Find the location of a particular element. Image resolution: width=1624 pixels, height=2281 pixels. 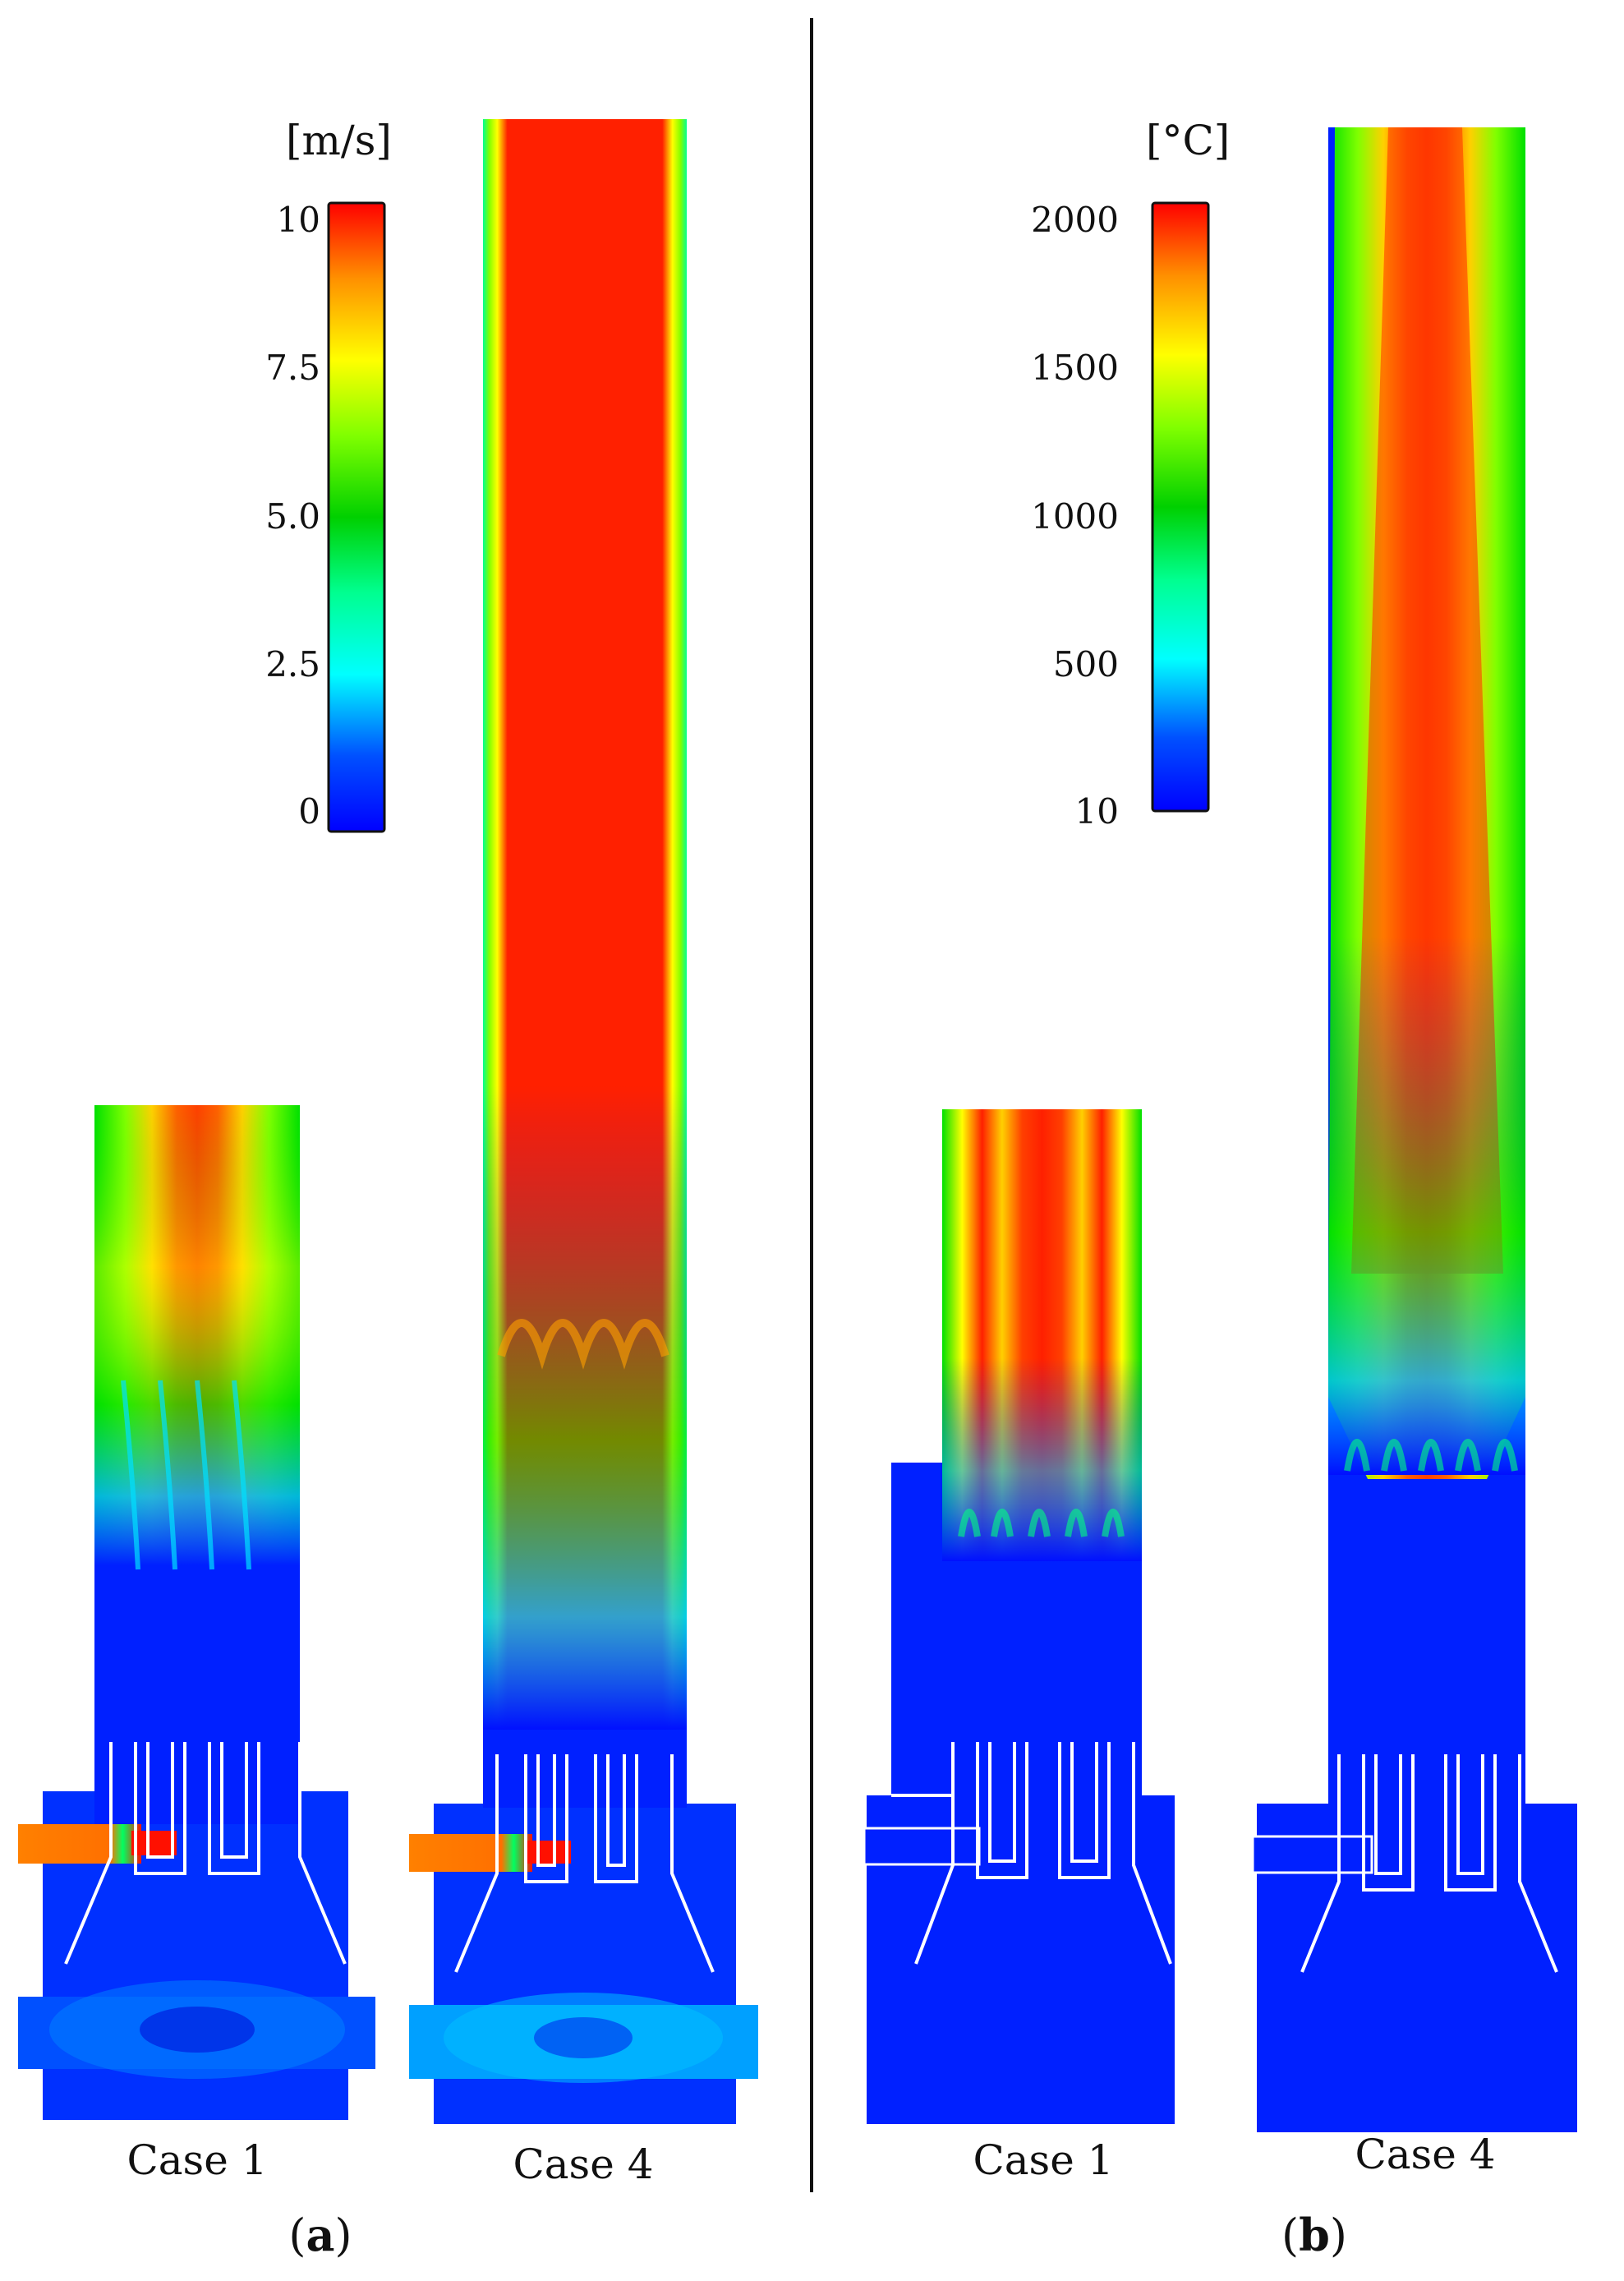

temperature-tick-label: 1500 is located at coordinates (1075, 368).